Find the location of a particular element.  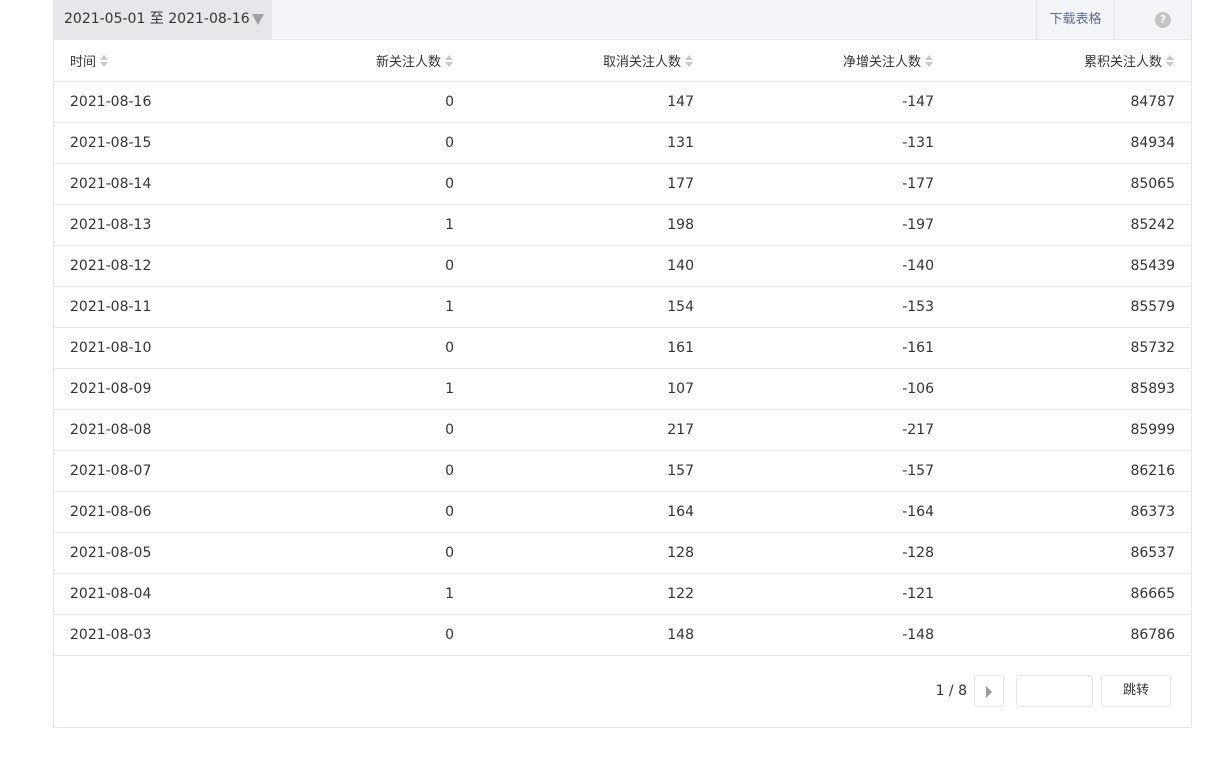

column-header: 时间 is located at coordinates (142, 61).